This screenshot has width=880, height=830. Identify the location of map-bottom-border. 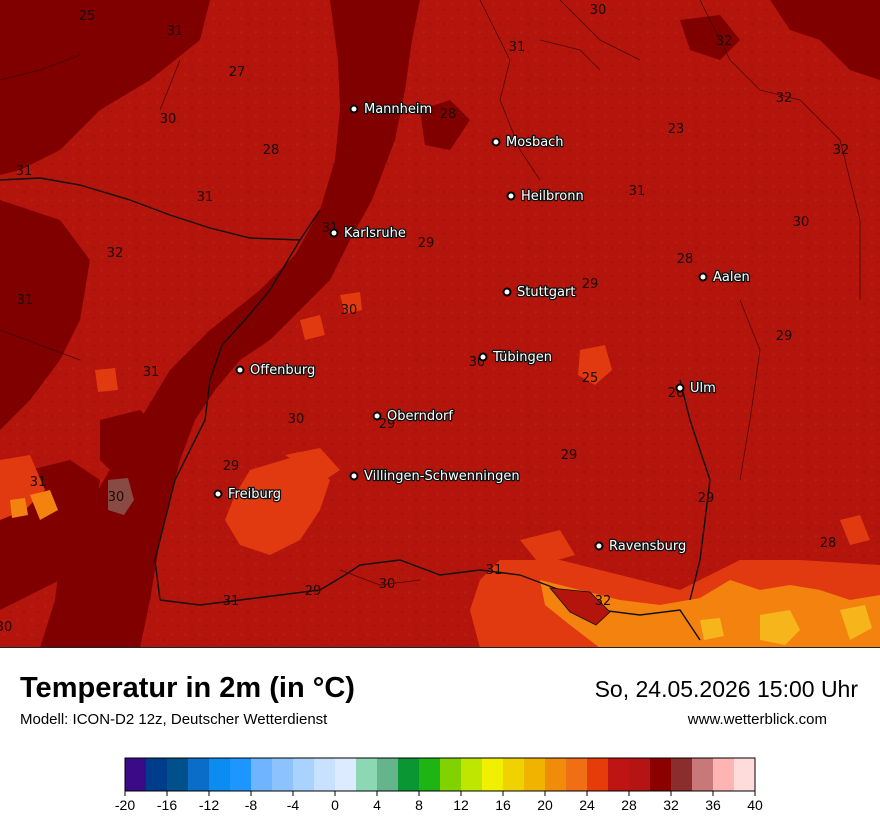
(440, 647).